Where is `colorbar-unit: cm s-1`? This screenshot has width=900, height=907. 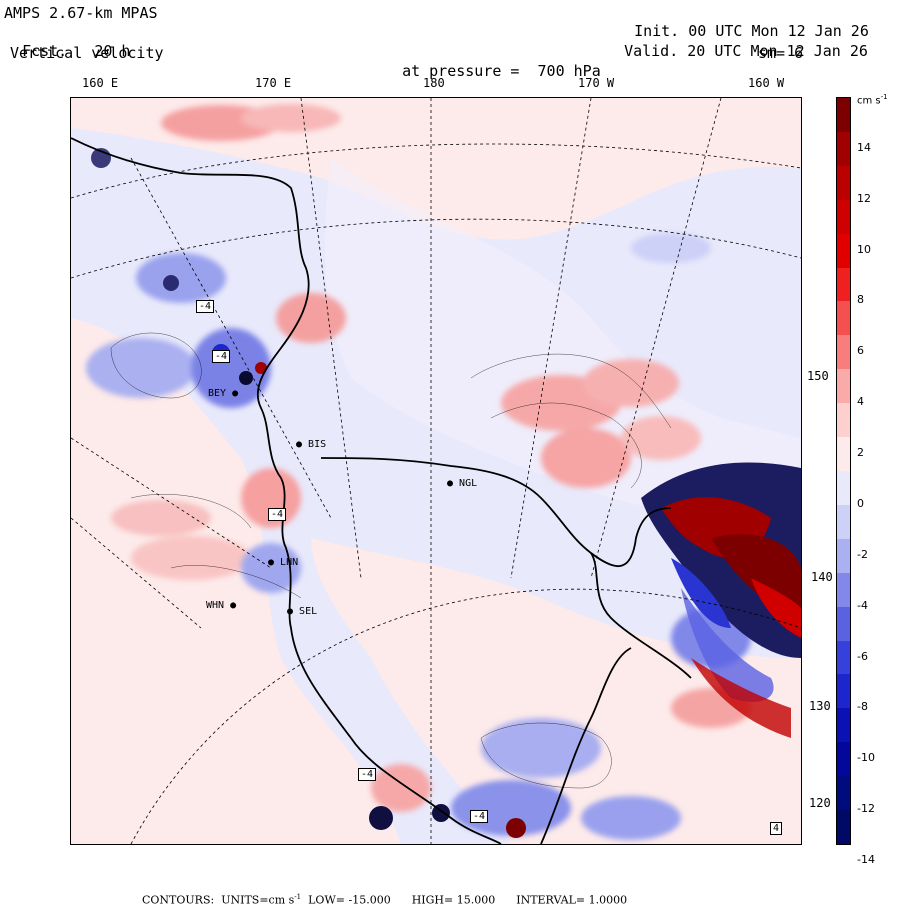
colorbar-unit: cm s-1 is located at coordinates (872, 99).